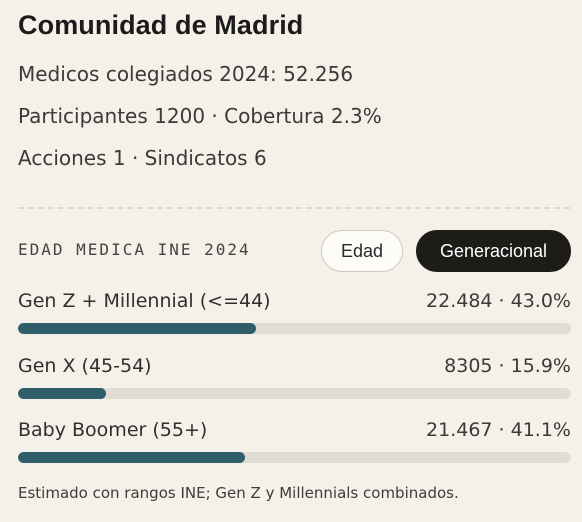 The width and height of the screenshot is (582, 522). Describe the element at coordinates (144, 301) in the screenshot. I see `age-row-label: Gen Z + Millennial (<=44)` at that location.